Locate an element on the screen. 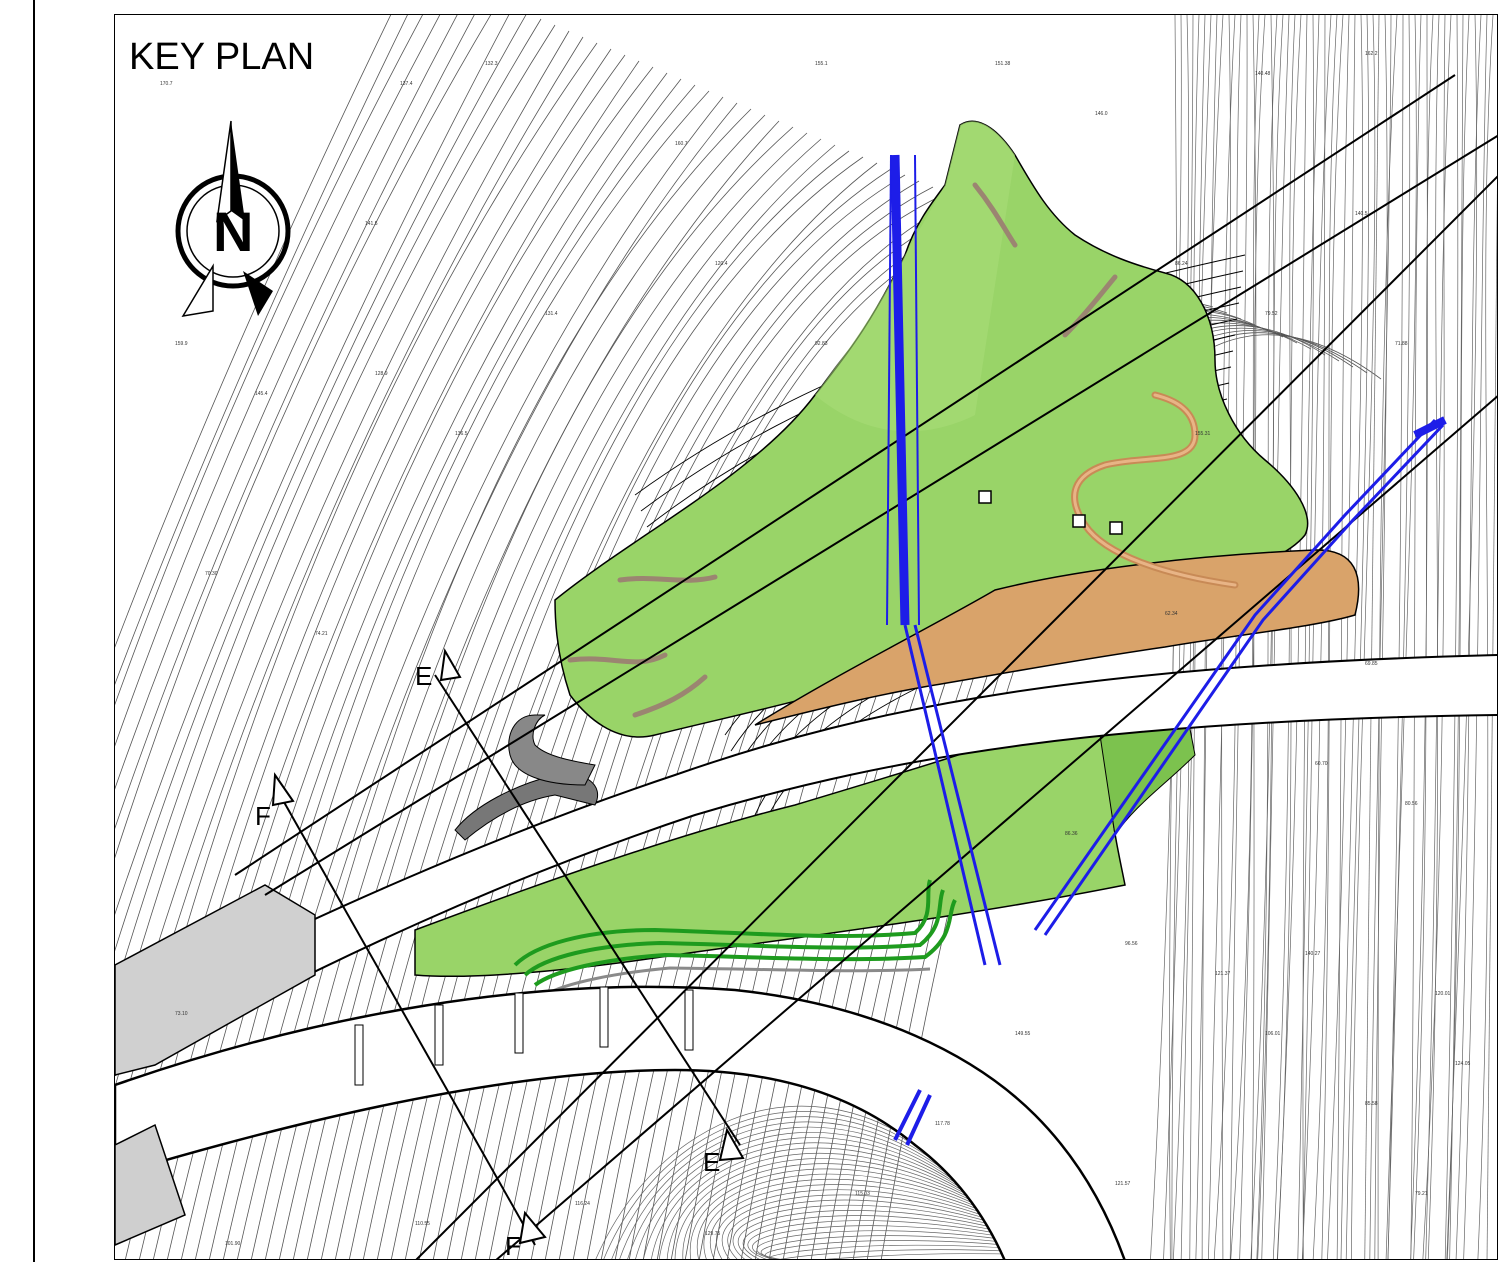  elevation-label: 106.01 is located at coordinates (1273, 1034).